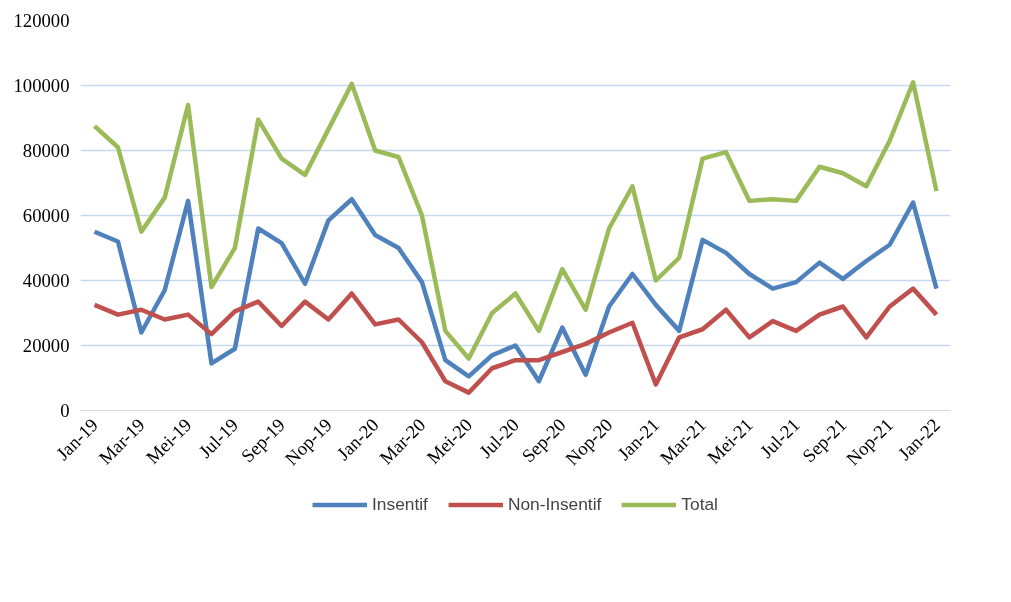 This screenshot has width=1011, height=602. What do you see at coordinates (41, 20) in the screenshot?
I see `y-tick-label: 120000` at bounding box center [41, 20].